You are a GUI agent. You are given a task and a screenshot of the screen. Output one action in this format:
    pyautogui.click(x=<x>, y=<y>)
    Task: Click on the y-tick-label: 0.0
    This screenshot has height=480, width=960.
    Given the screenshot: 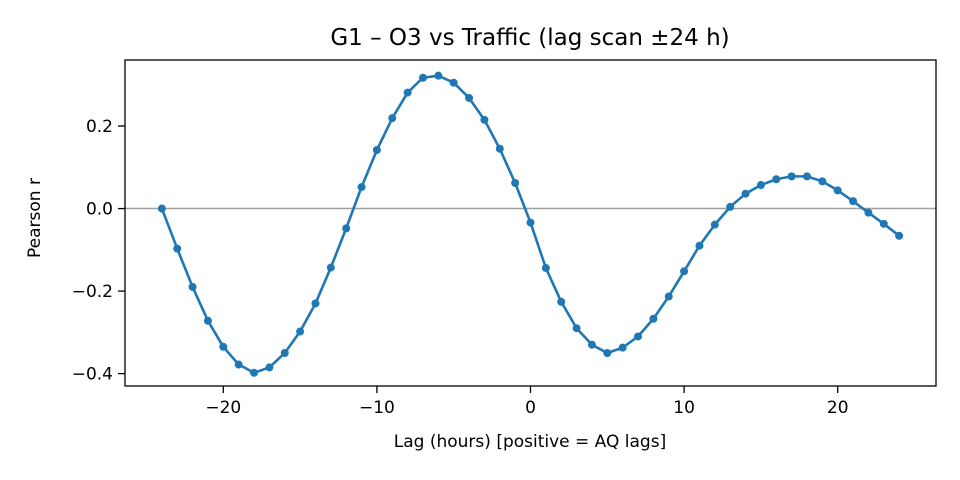 What is the action you would take?
    pyautogui.click(x=99, y=210)
    